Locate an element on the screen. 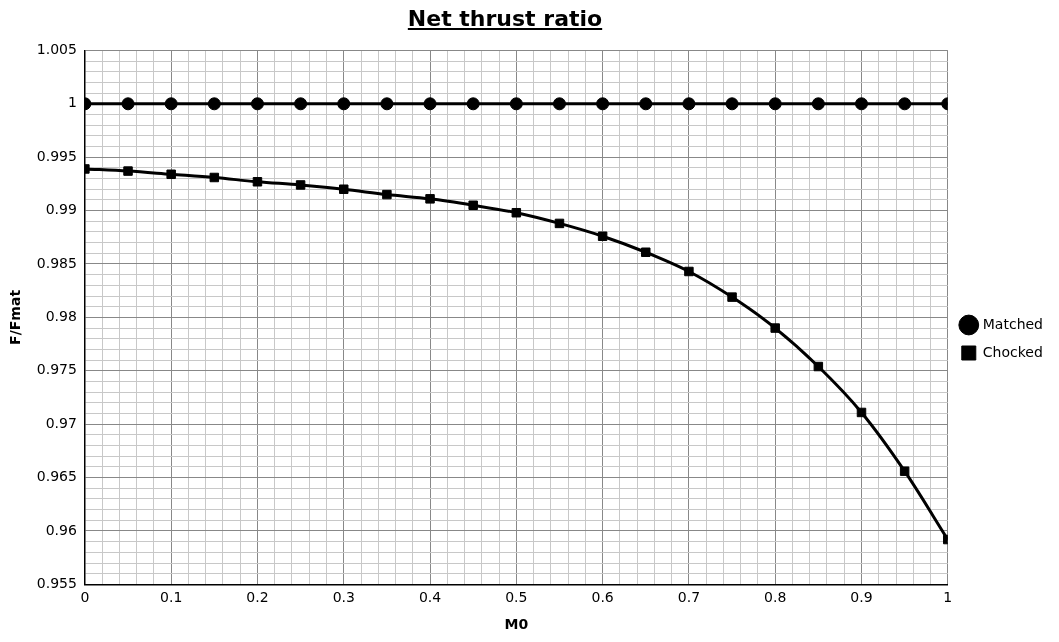  y-tick-label: 0.96 is located at coordinates (61, 529).